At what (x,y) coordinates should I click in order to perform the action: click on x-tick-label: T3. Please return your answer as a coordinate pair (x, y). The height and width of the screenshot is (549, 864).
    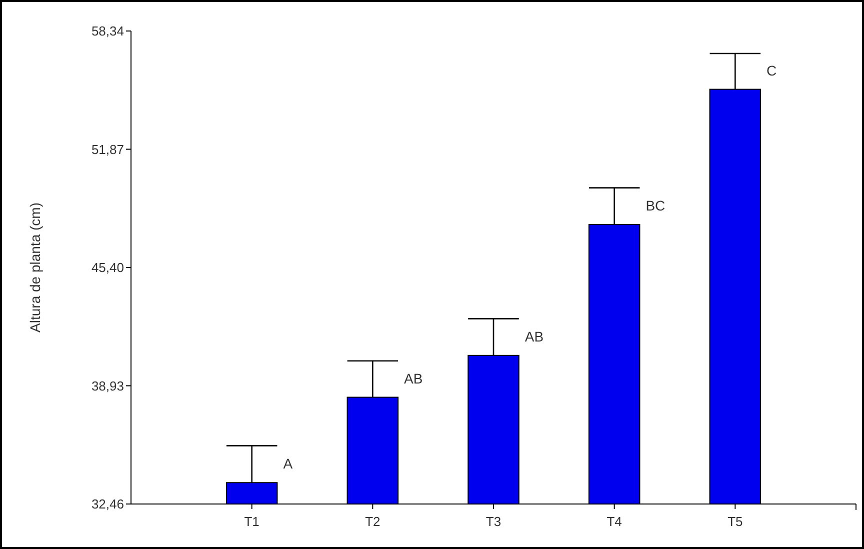
    Looking at the image, I should click on (494, 521).